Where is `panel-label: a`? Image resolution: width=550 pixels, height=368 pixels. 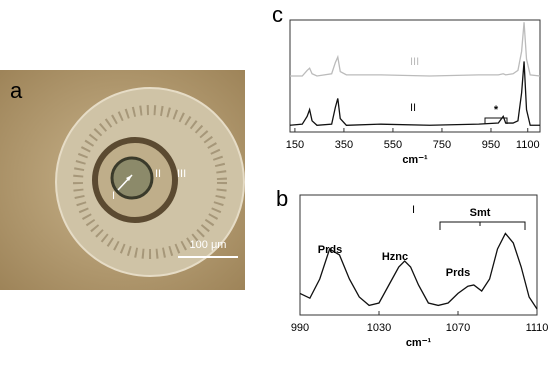
panel-label: a is located at coordinates (16, 90).